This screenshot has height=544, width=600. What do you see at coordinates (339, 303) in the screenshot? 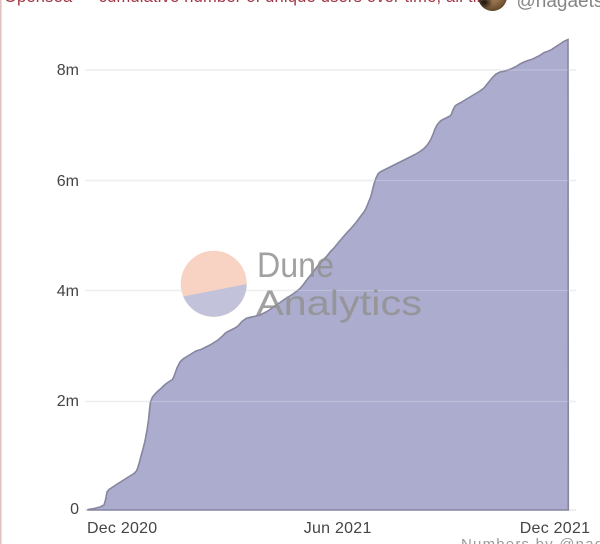
I see `svg-text: Analytics` at bounding box center [339, 303].